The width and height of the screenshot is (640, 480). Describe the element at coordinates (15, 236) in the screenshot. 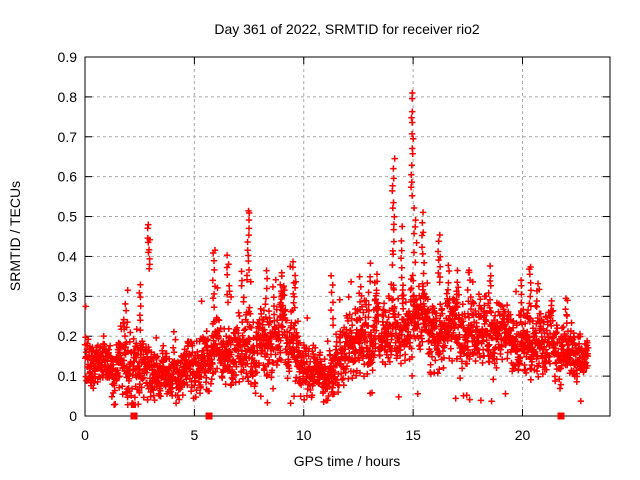

I see `y-axis-label: SRMTID / TECUs` at that location.